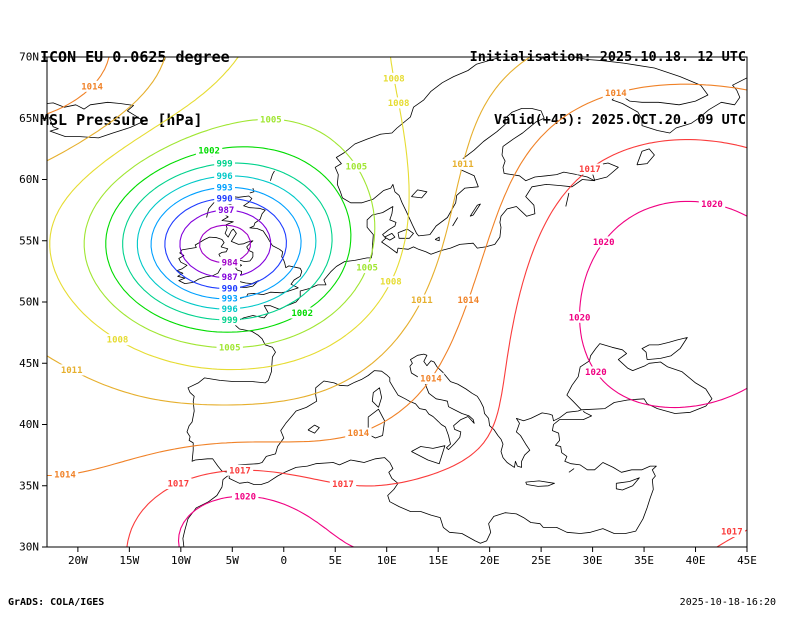  I want to click on lon-tick-label: 5E, so click(335, 560).